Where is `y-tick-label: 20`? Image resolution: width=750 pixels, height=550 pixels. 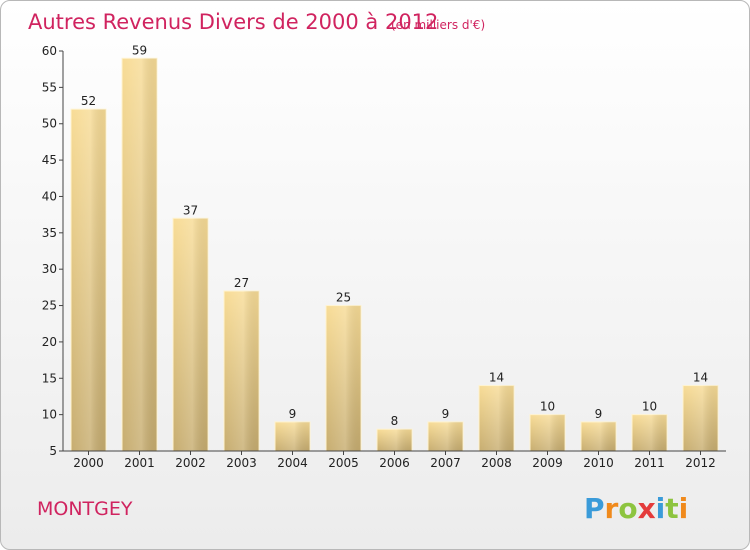
y-tick-label: 20 is located at coordinates (49, 342).